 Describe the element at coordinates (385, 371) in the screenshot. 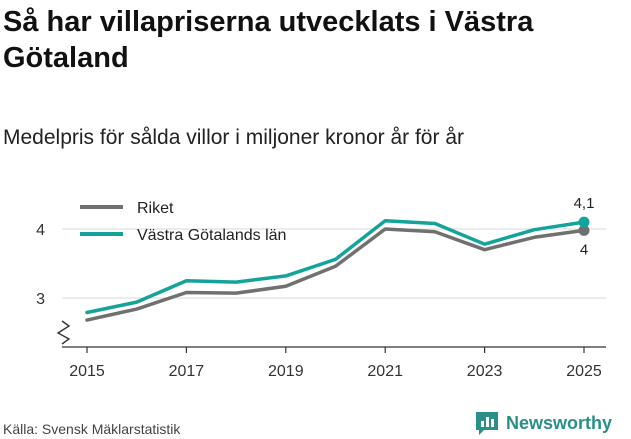

I see `x-tick-label: 2021` at that location.